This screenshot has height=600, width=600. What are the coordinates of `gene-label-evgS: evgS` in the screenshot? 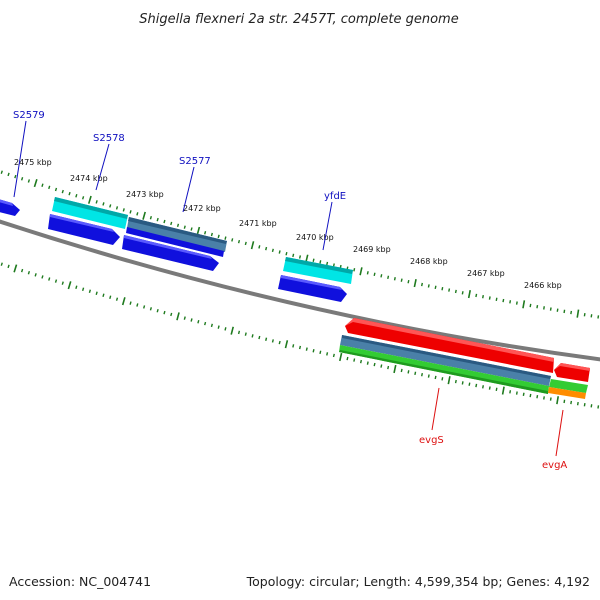 It's located at (431, 440).